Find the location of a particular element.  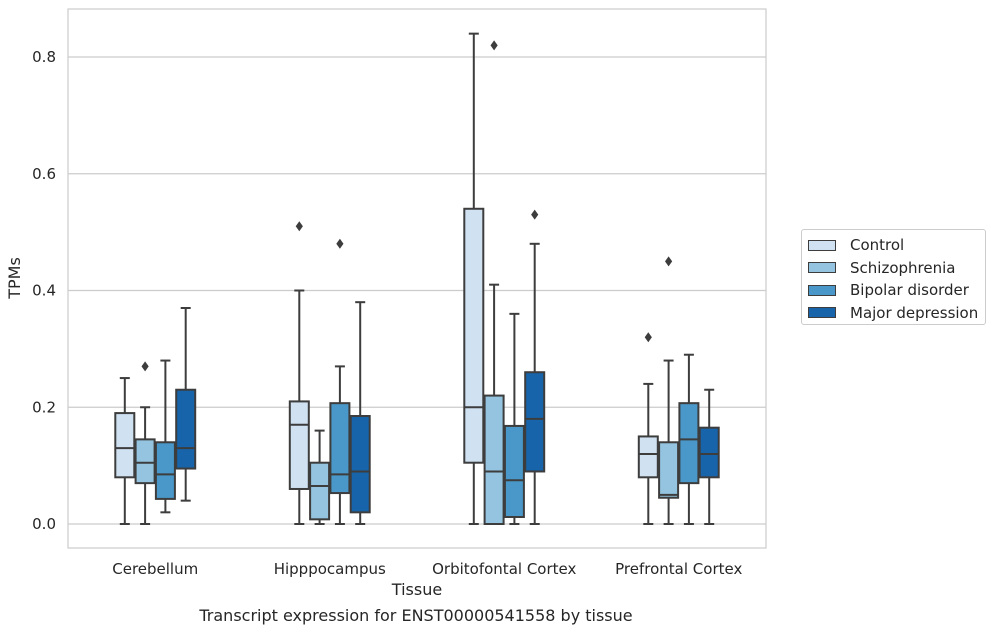

x-tick-label: Orbitofontal Cortex is located at coordinates (504, 569).